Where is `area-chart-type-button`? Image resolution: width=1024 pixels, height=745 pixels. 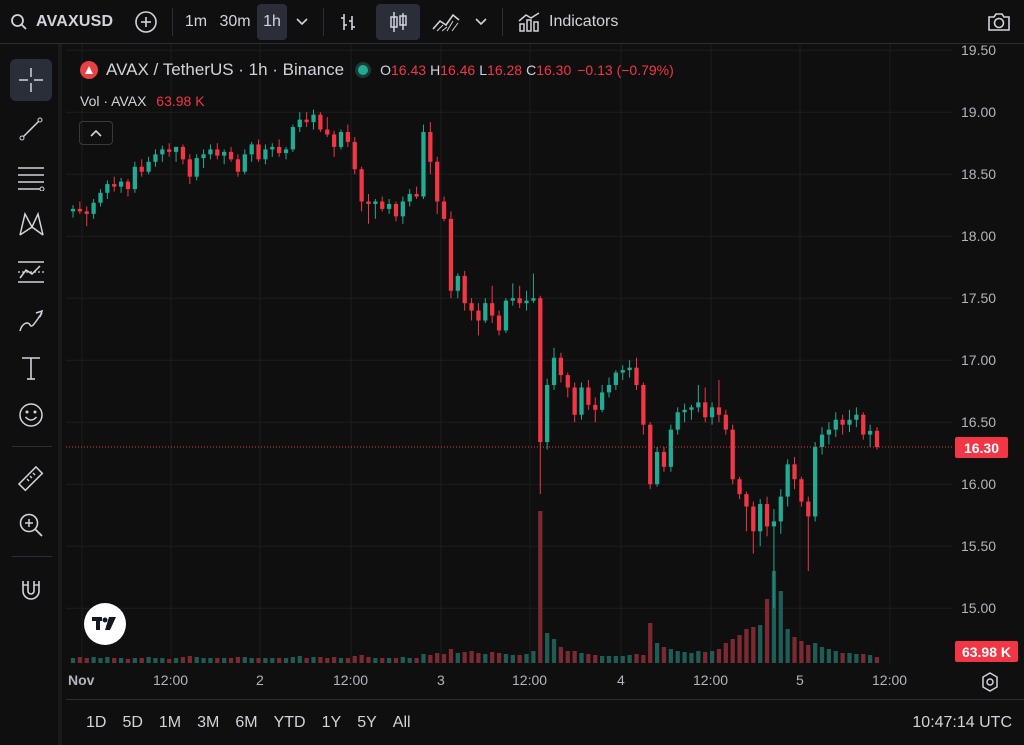
area-chart-type-button is located at coordinates (446, 22).